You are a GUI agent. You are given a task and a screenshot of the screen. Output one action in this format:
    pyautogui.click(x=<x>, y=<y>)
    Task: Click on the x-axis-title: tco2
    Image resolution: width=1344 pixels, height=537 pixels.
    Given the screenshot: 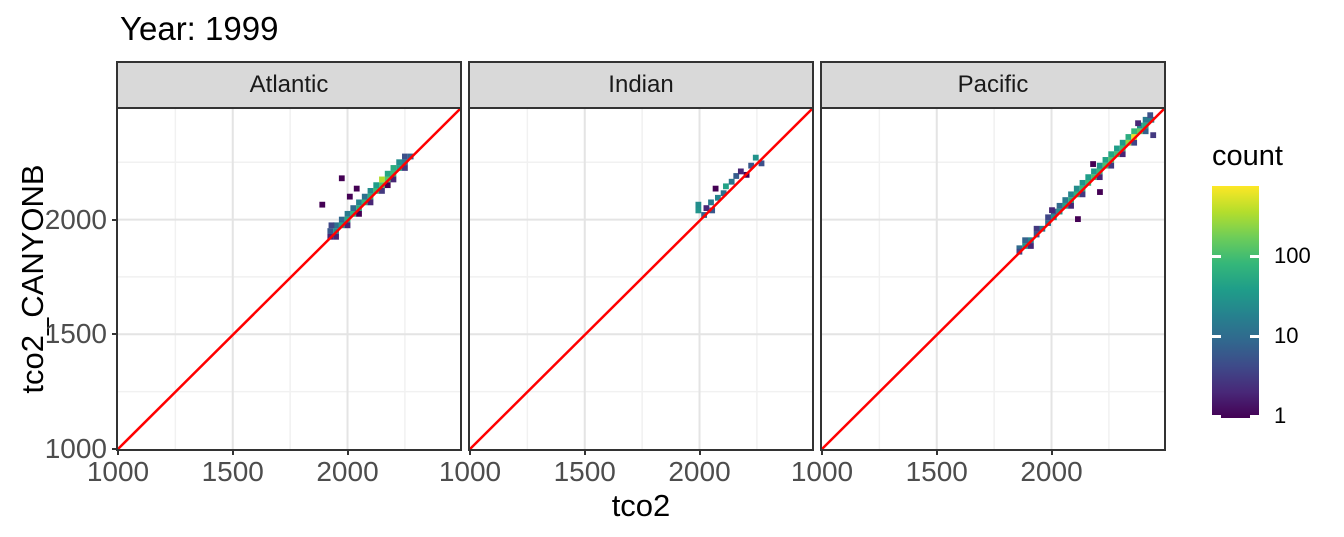 What is the action you would take?
    pyautogui.click(x=641, y=505)
    